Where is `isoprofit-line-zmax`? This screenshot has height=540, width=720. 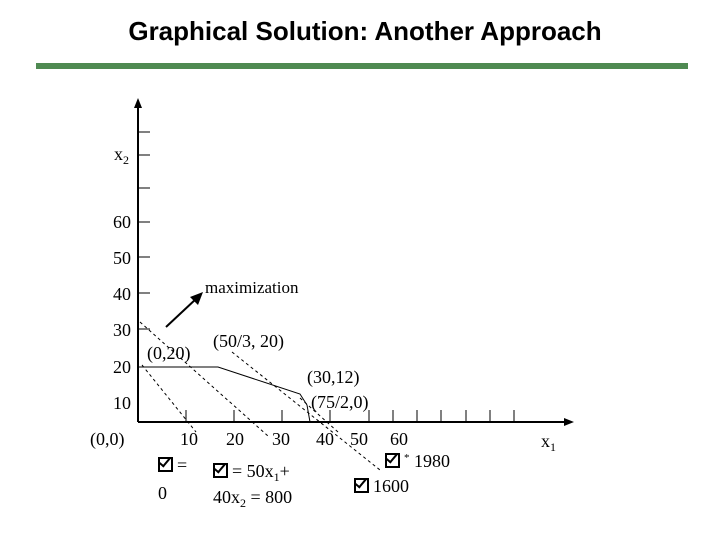
isoprofit-line-zmax is located at coordinates (319, 415).